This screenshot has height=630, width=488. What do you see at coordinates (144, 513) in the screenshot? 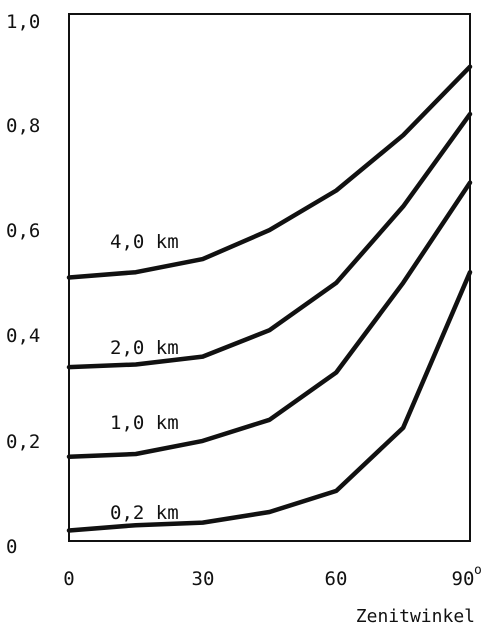
I see `series-label-0-2-km: 0,2 km` at bounding box center [144, 513].